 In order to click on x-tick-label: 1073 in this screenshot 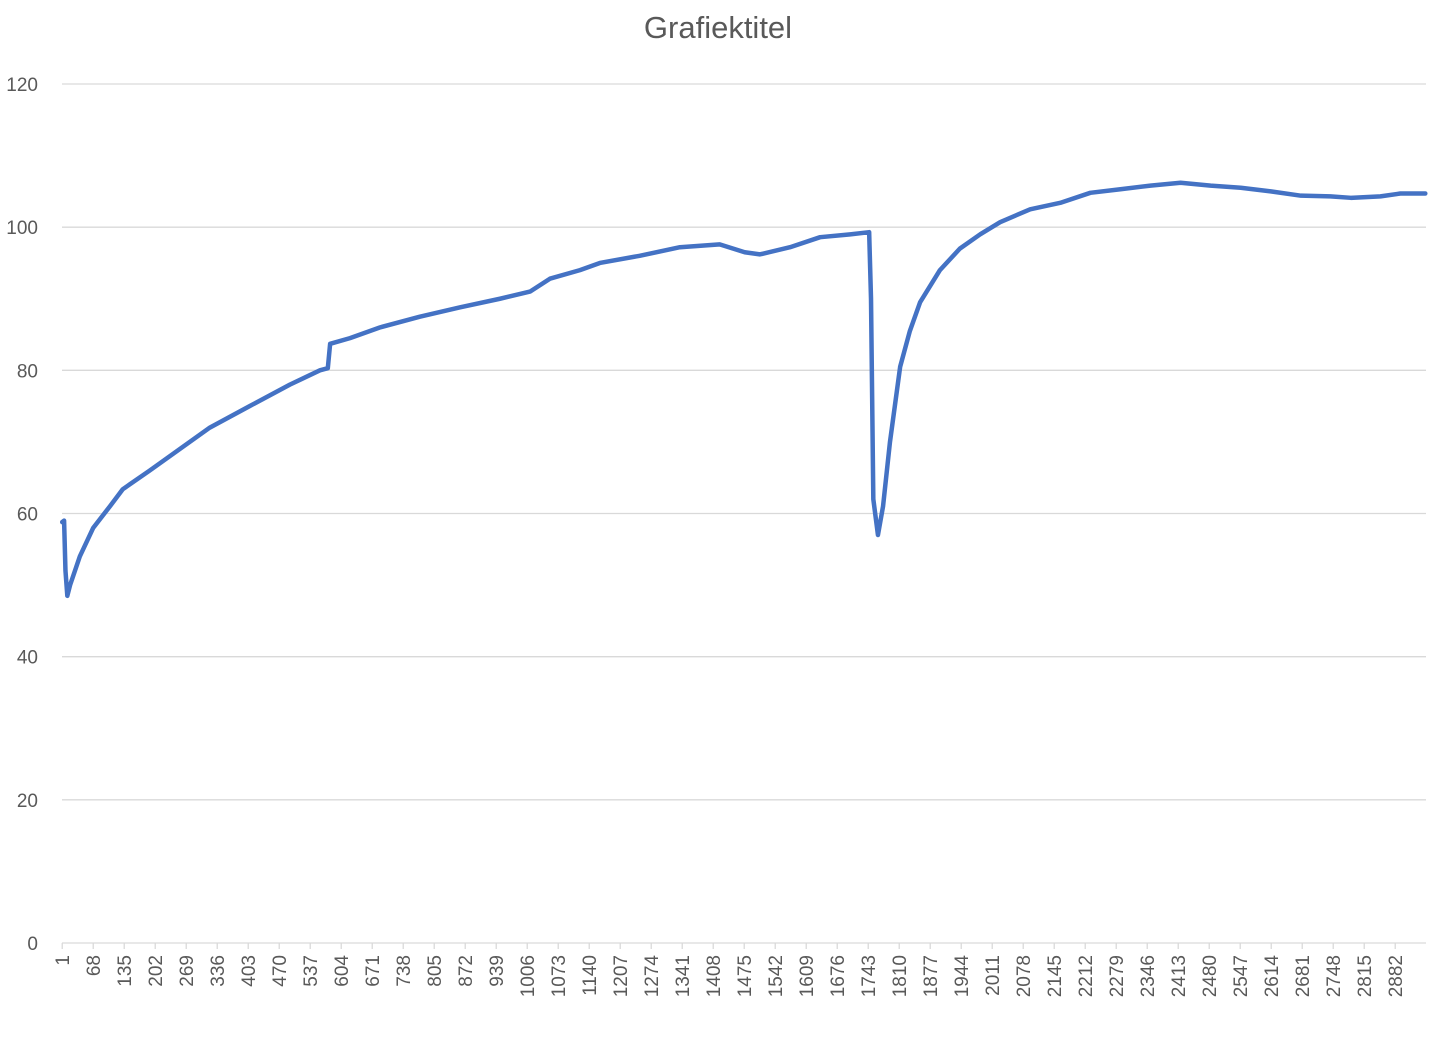, I will do `click(559, 976)`.